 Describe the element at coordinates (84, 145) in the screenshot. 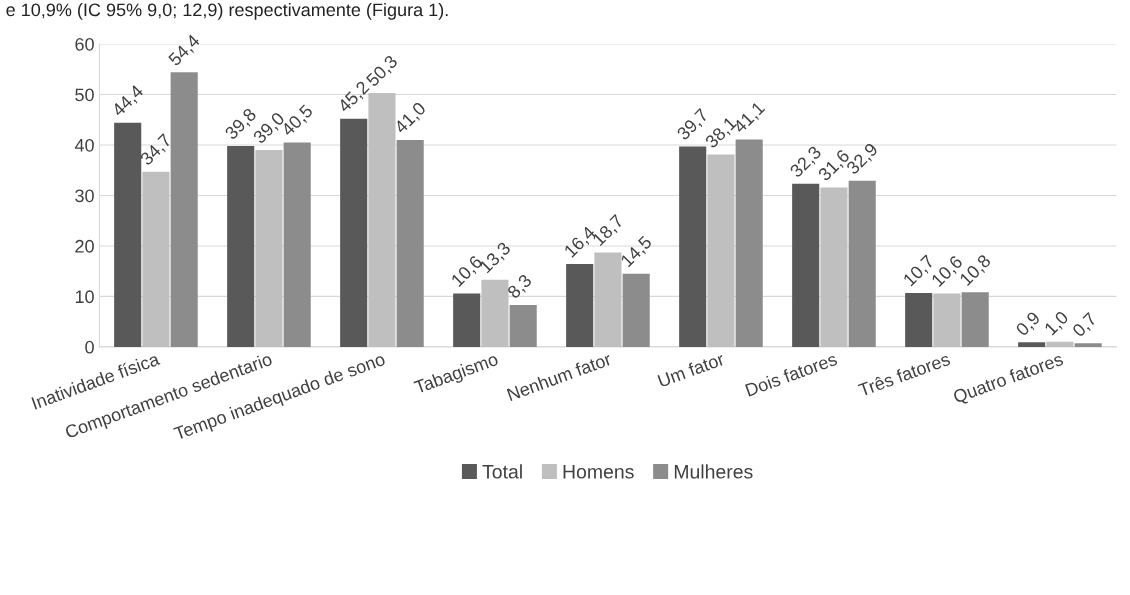

I see `y-tick-label: 40` at that location.